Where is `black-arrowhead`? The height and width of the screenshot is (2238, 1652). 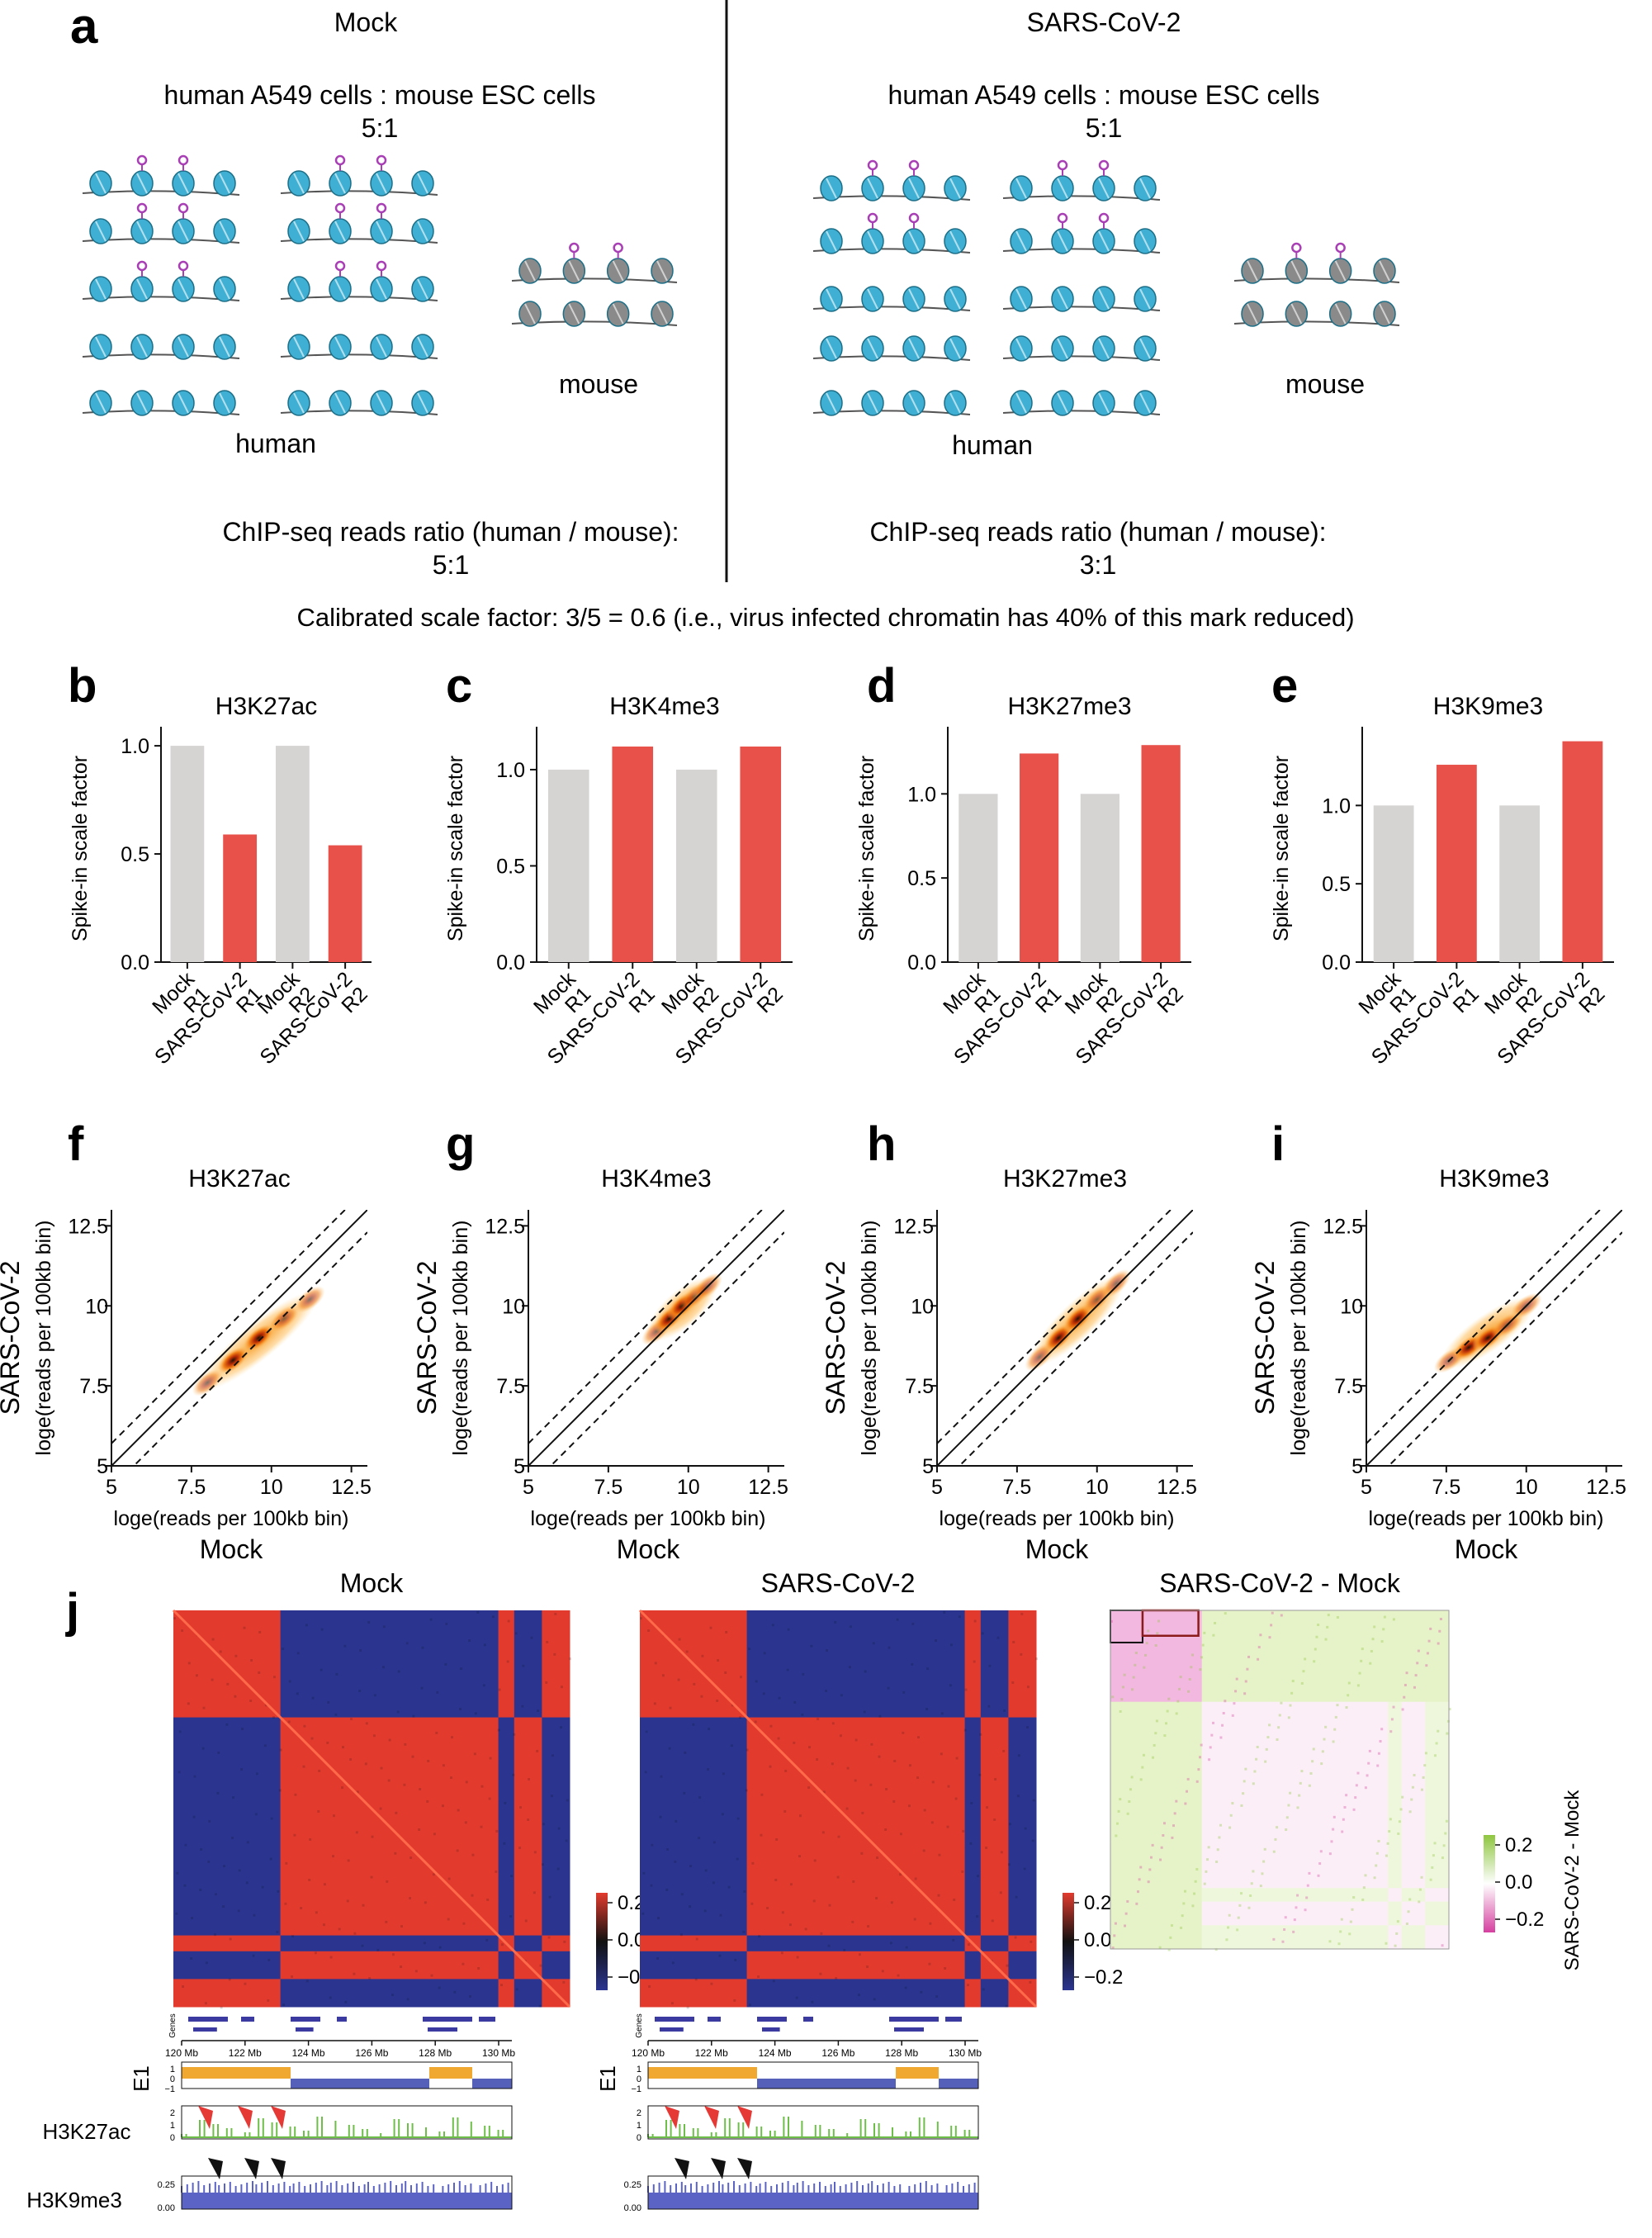
black-arrowhead is located at coordinates (682, 2168).